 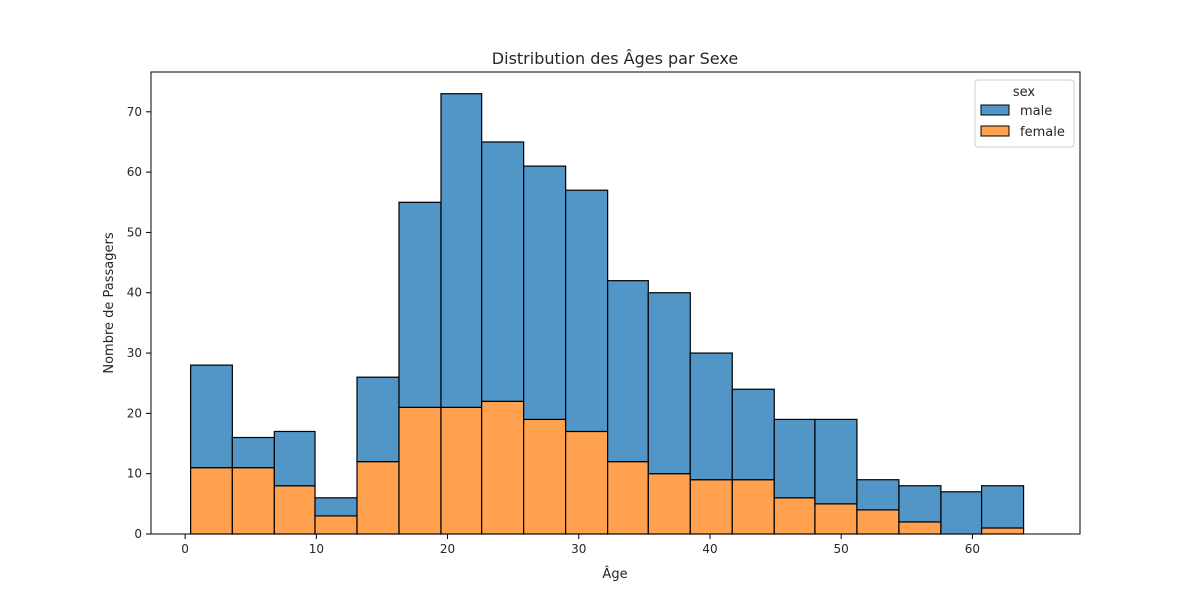 I want to click on x-tick-label: 20, so click(x=447, y=549).